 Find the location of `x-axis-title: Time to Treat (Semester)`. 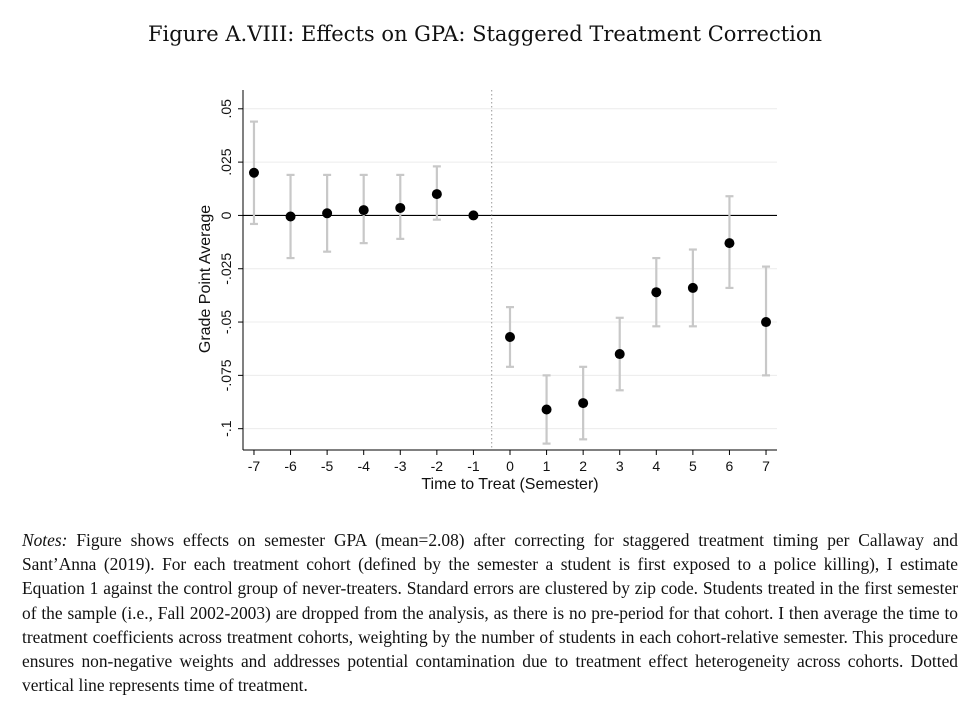

x-axis-title: Time to Treat (Semester) is located at coordinates (509, 484).